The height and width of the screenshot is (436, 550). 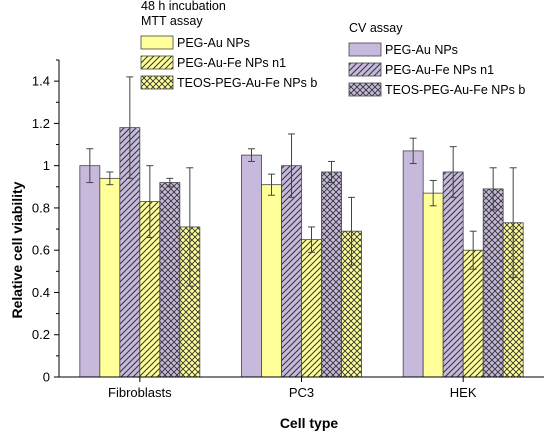 I want to click on y-tick-label: 0, so click(x=46, y=377).